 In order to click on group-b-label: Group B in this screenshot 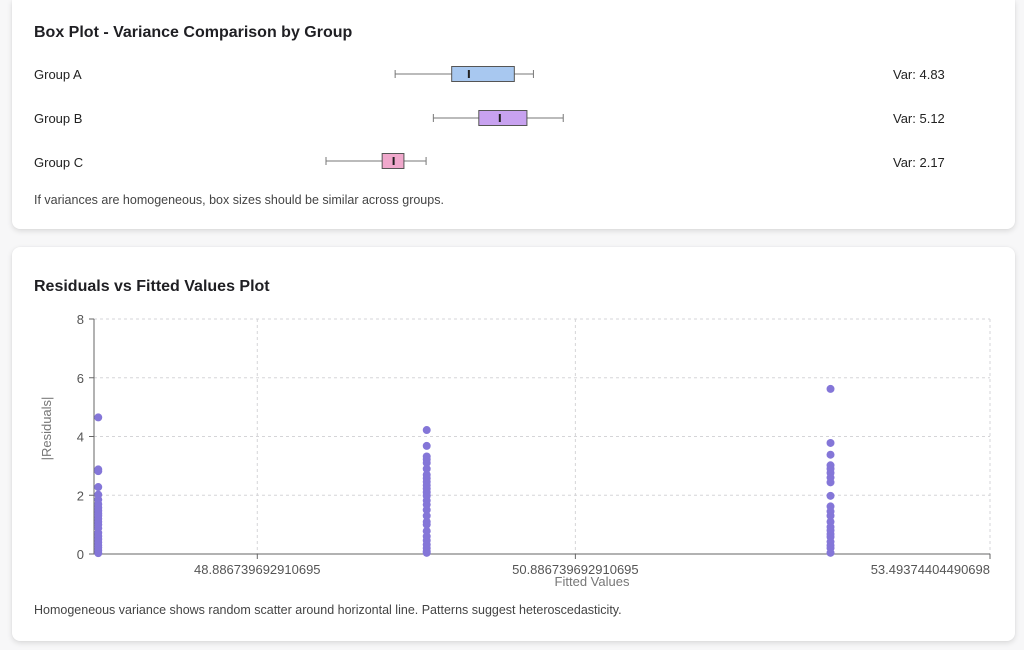, I will do `click(58, 118)`.